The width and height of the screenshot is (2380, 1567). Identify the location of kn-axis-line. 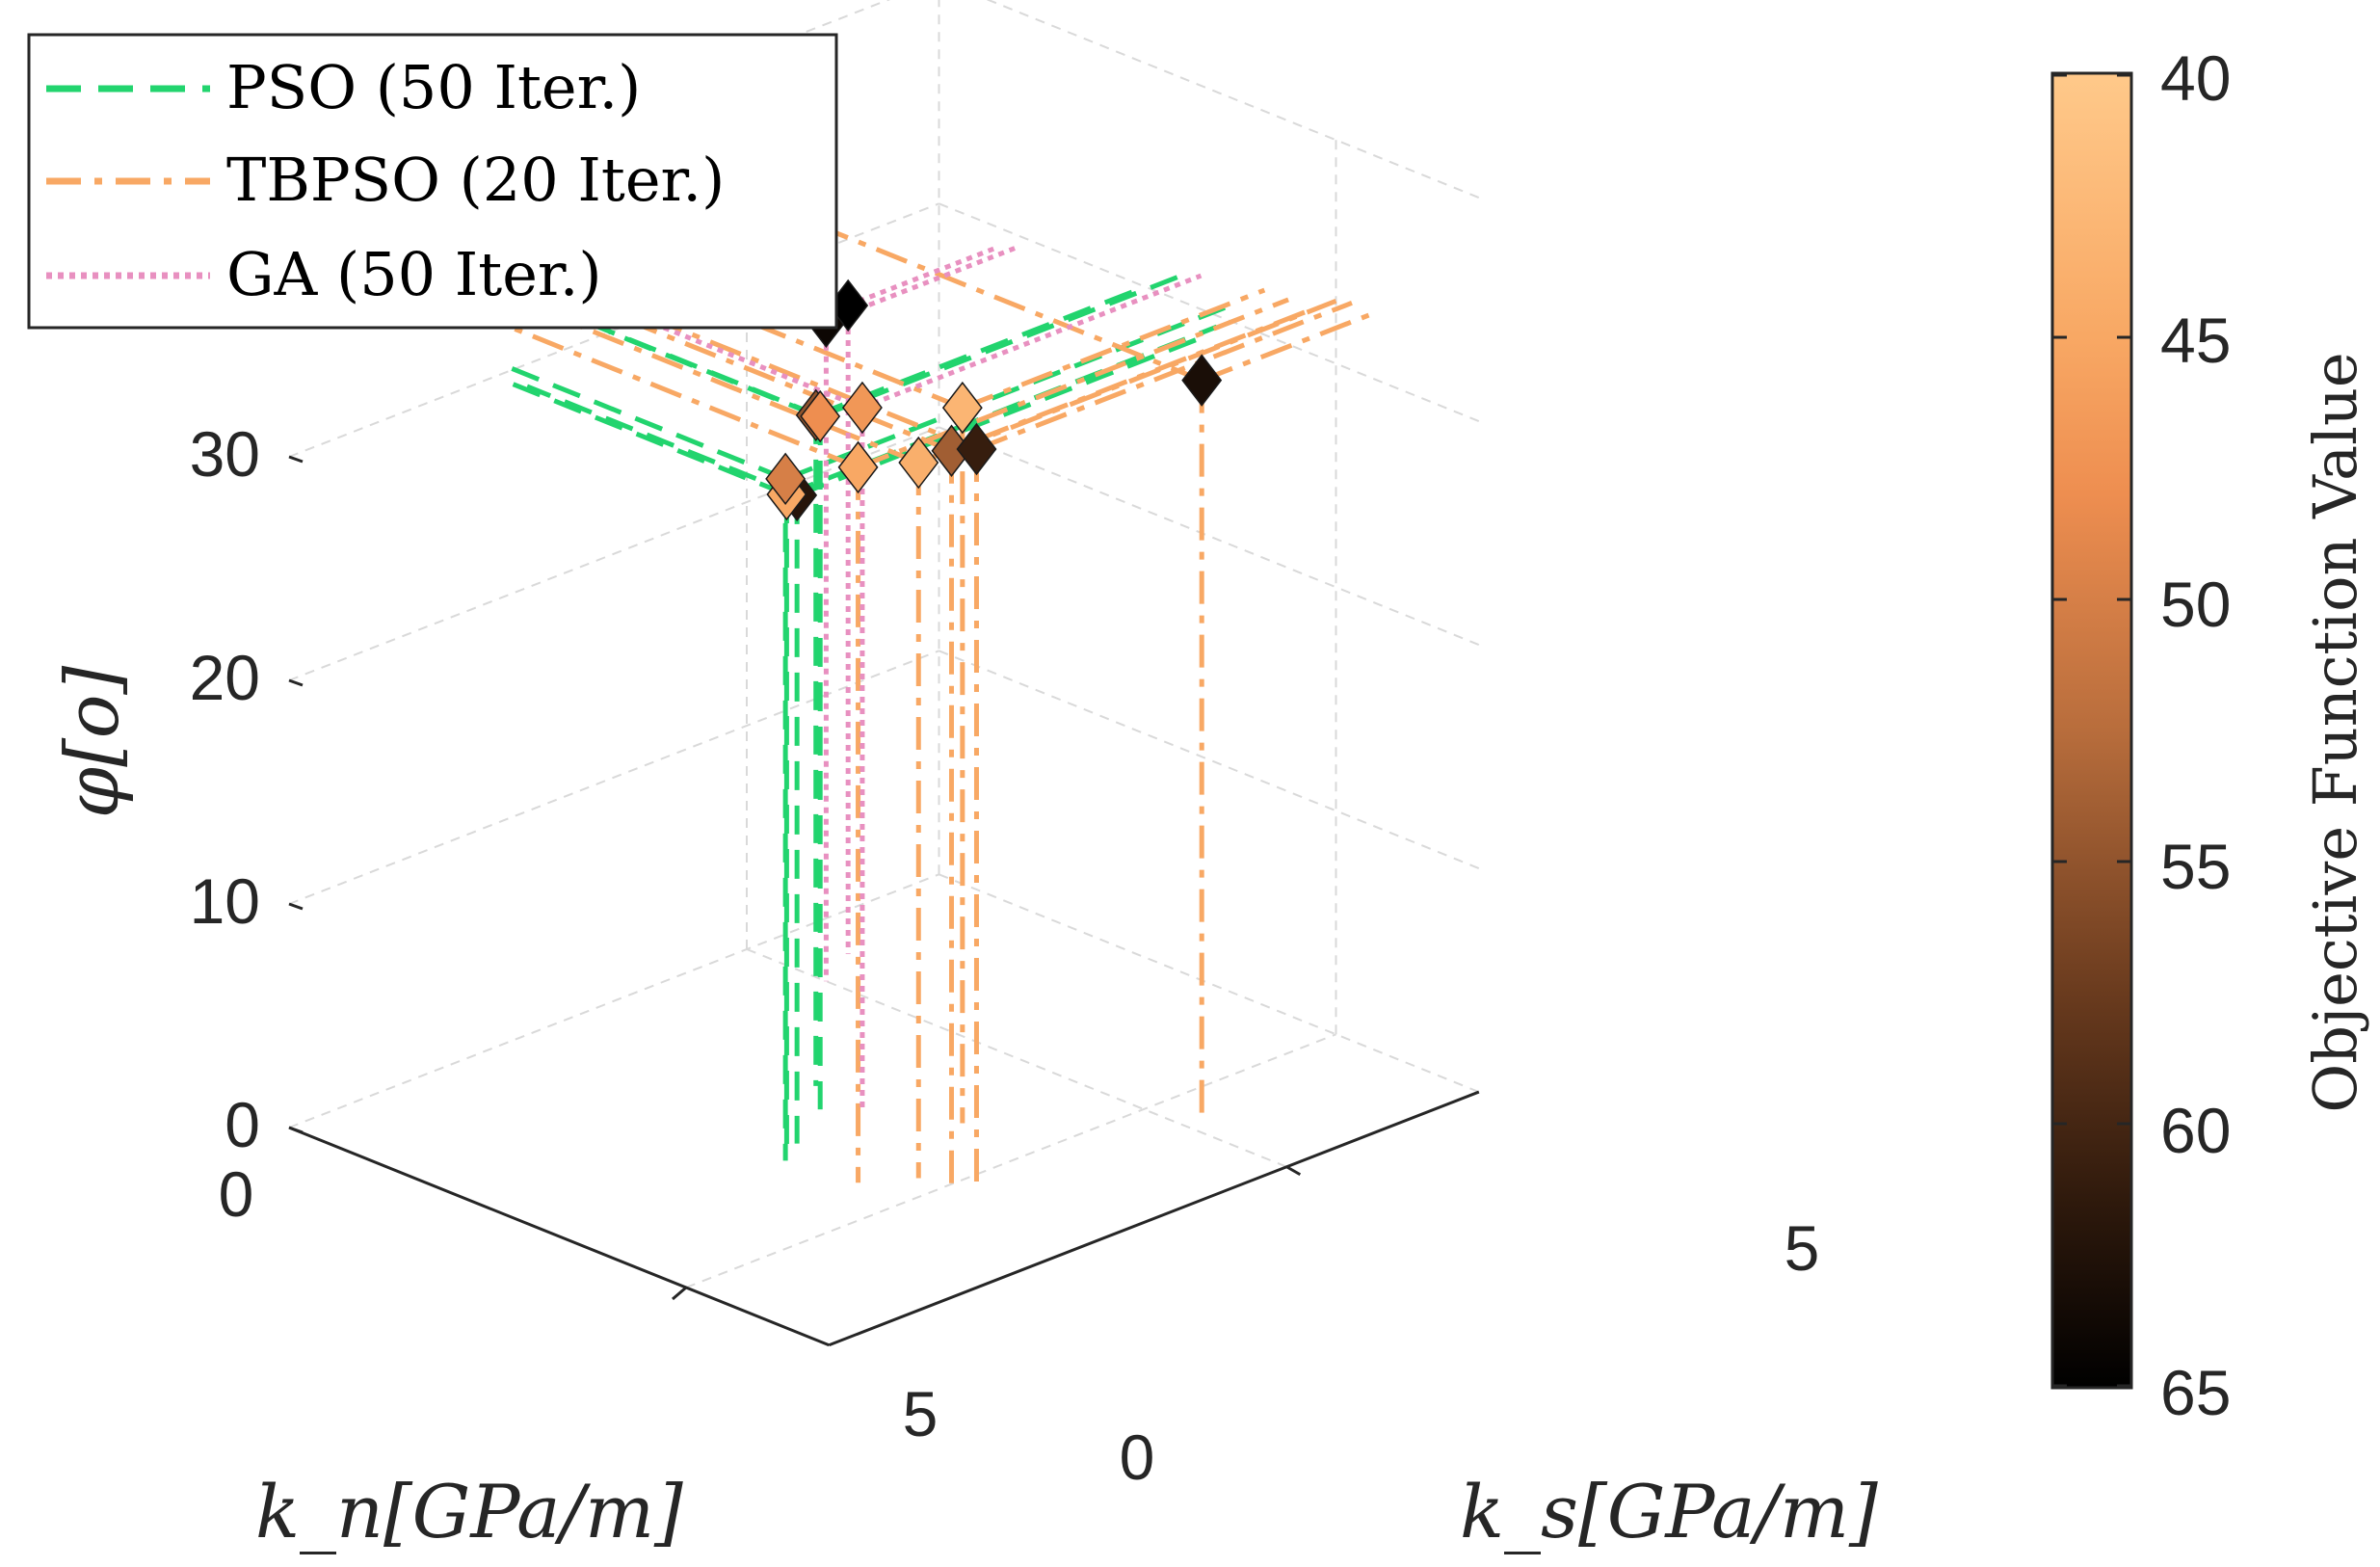
(559, 1236).